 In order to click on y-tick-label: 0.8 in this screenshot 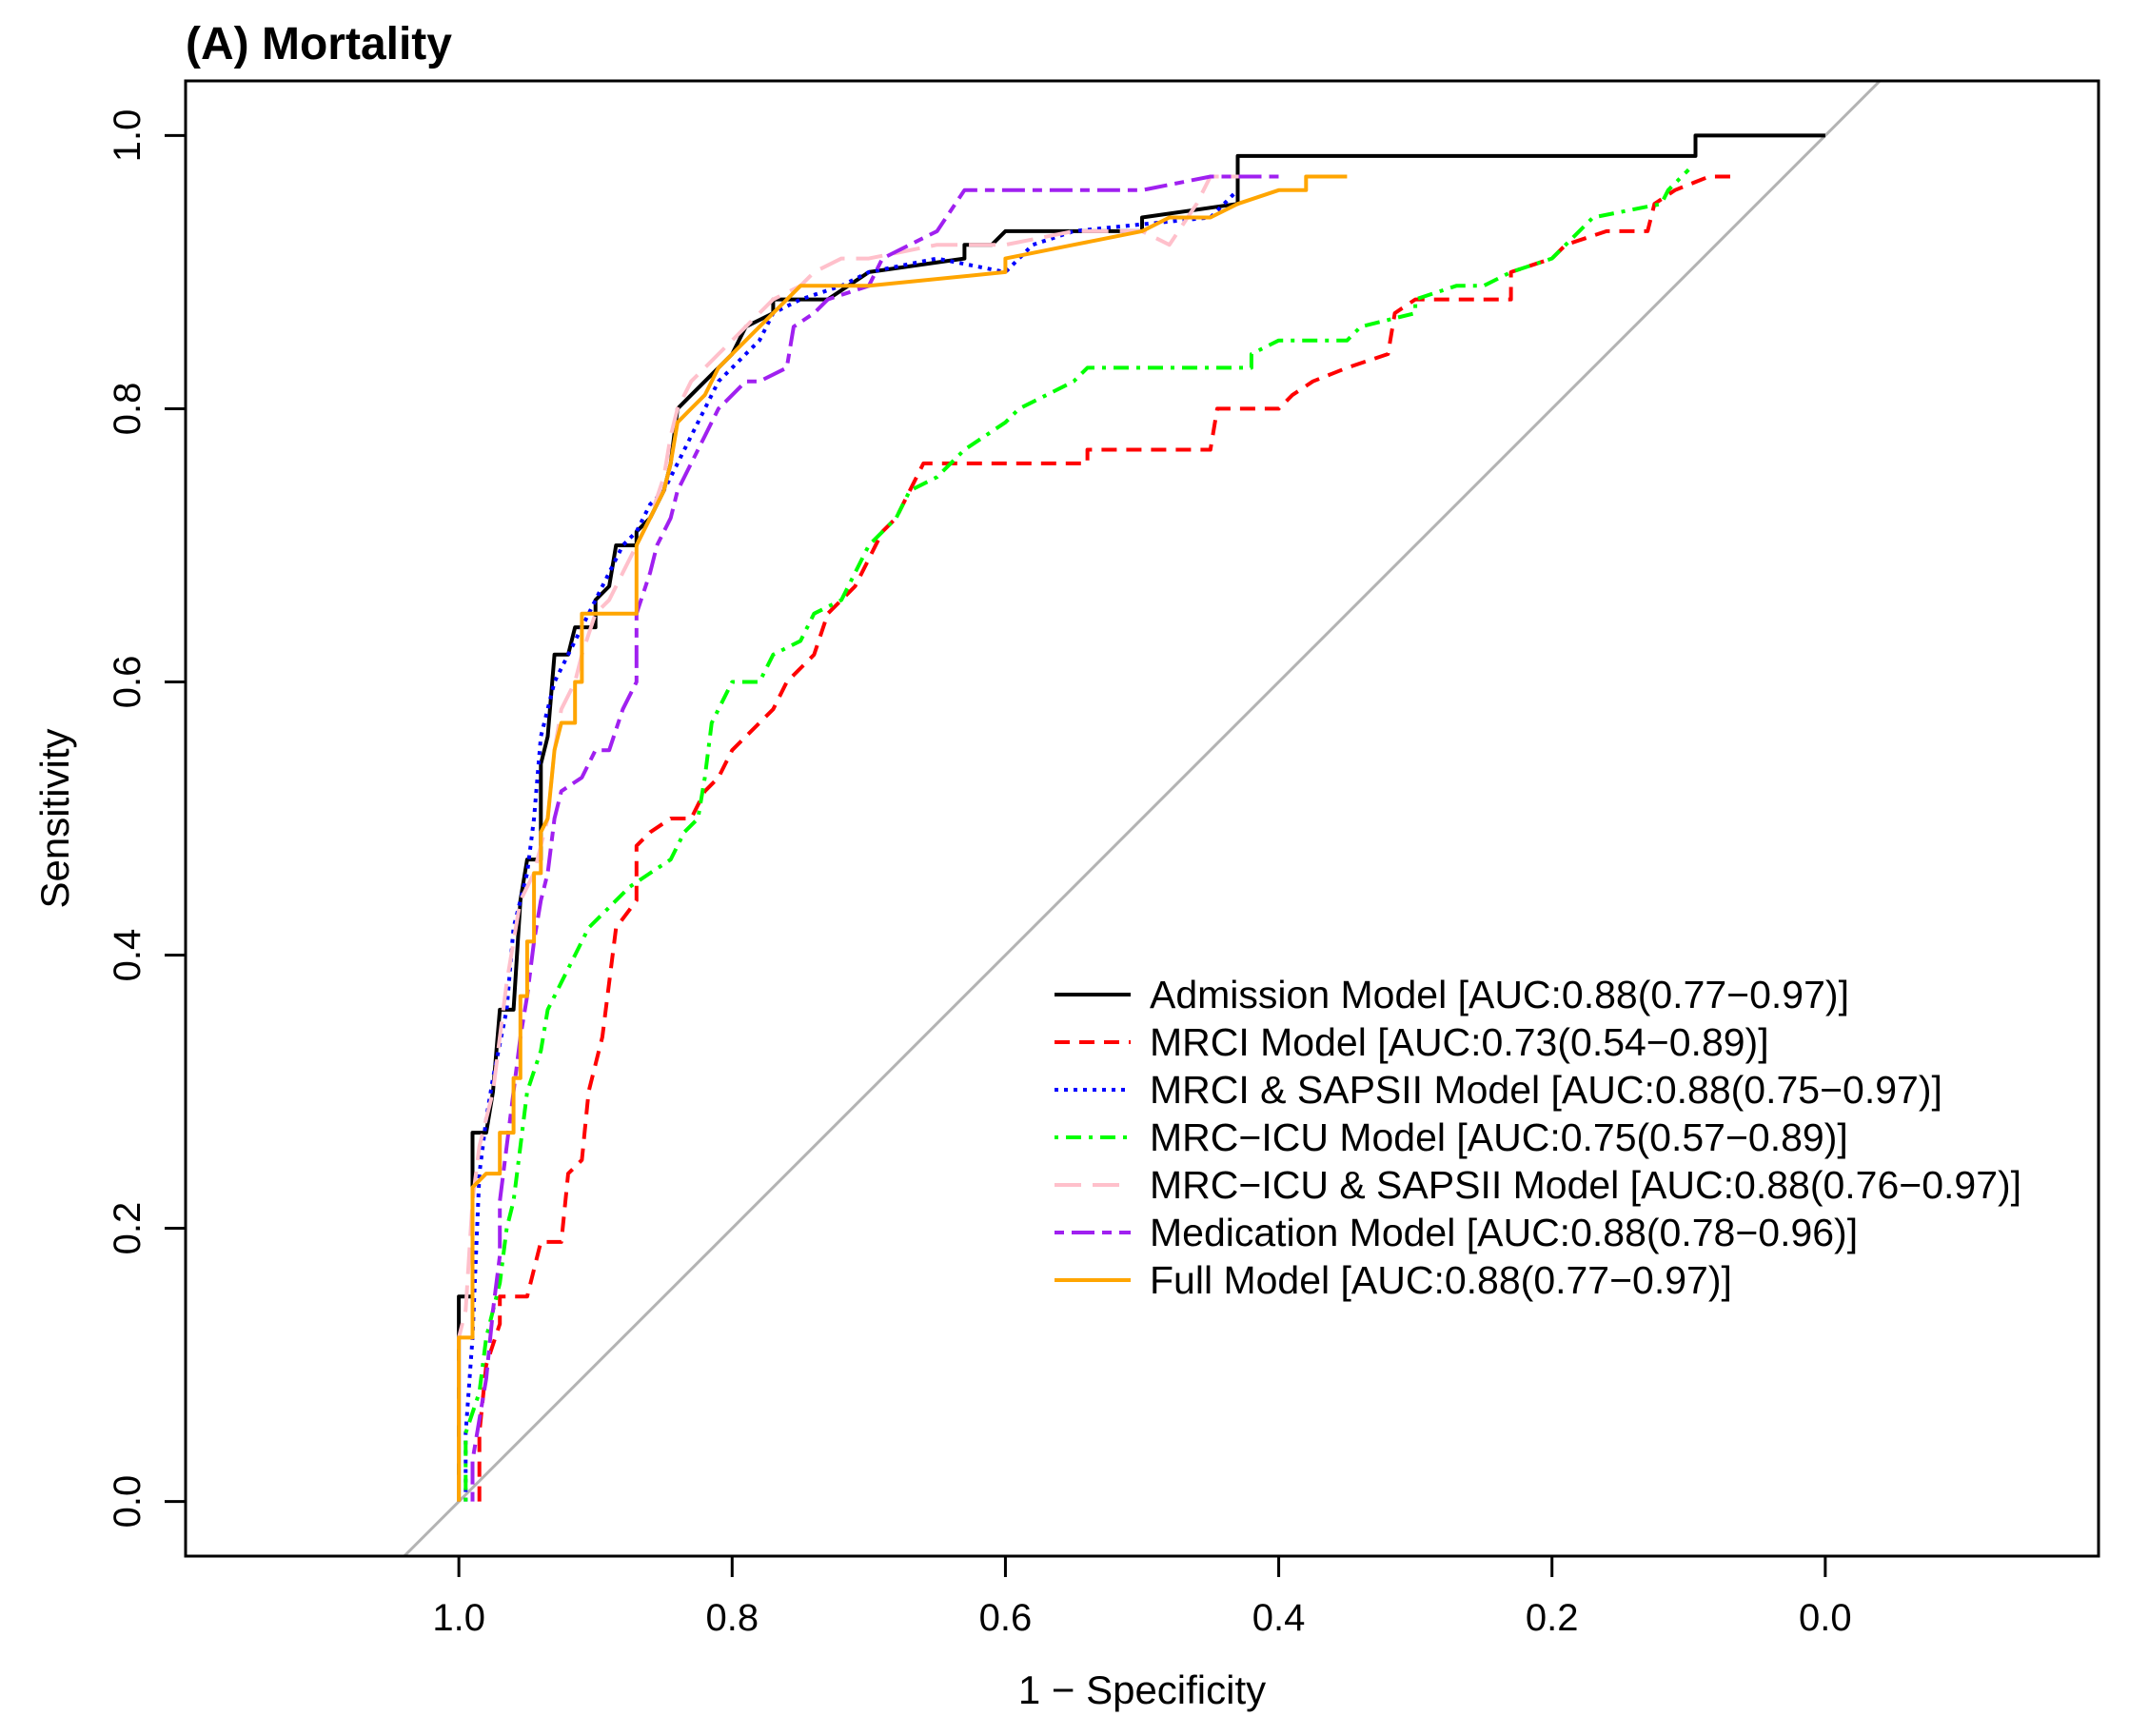, I will do `click(127, 409)`.